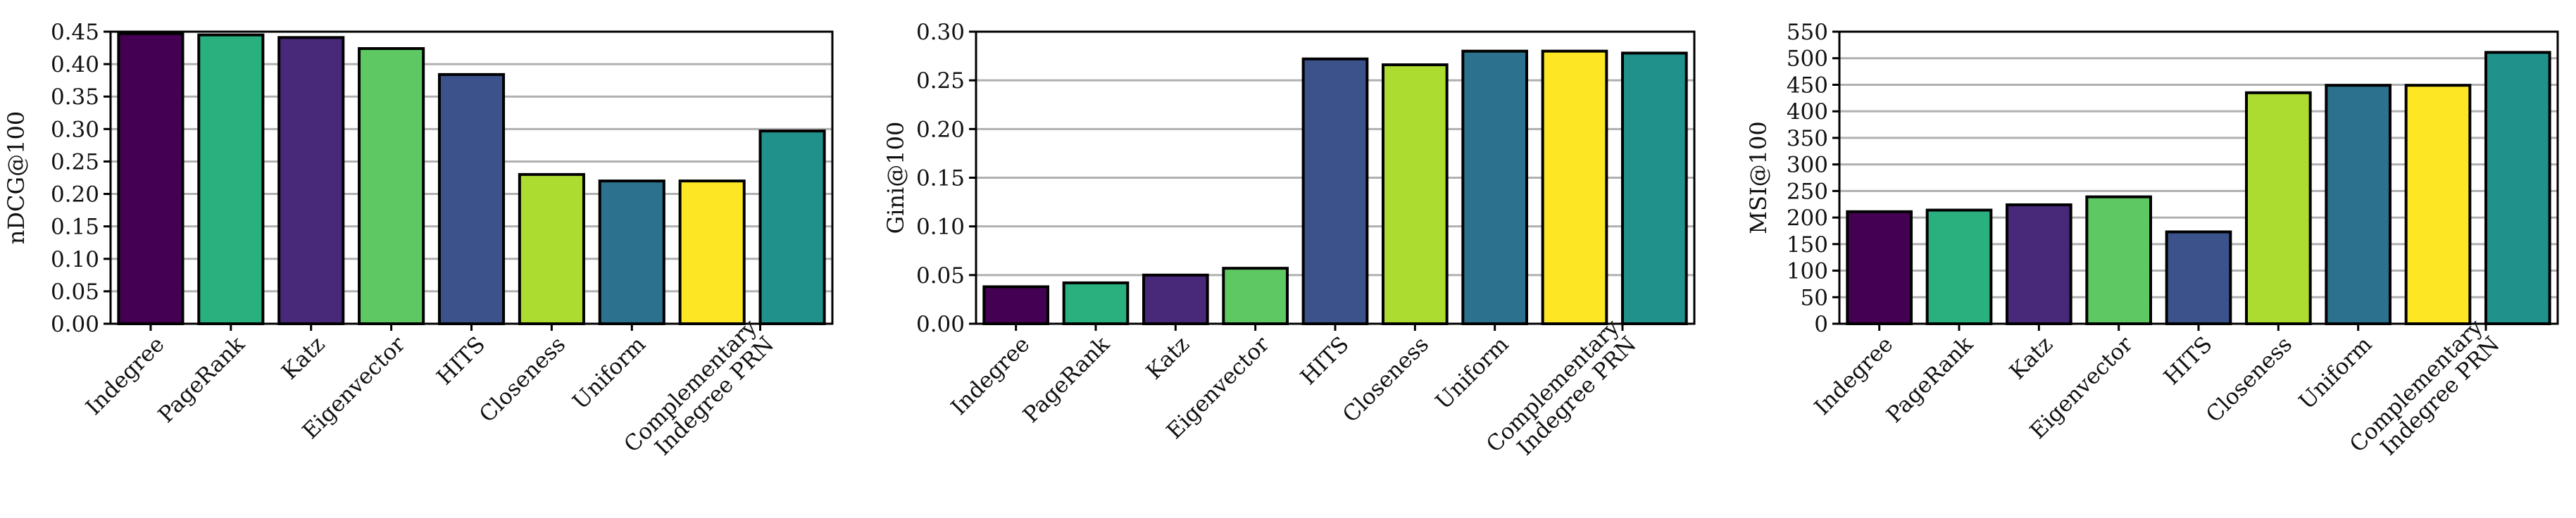 The width and height of the screenshot is (2576, 518). What do you see at coordinates (1814, 297) in the screenshot?
I see `y-tick-label: 50` at bounding box center [1814, 297].